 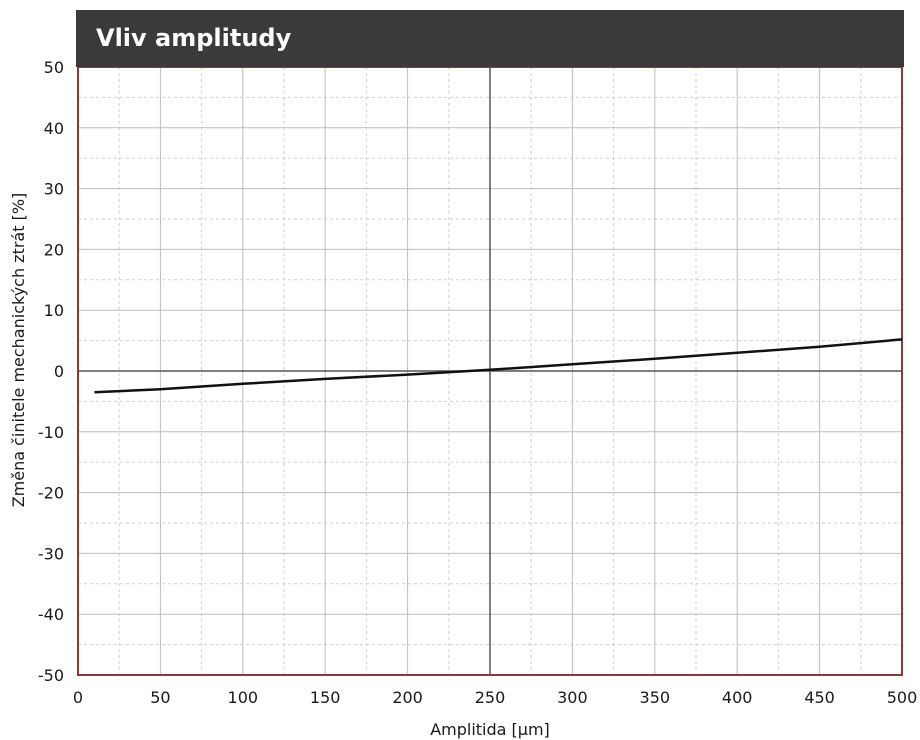 I want to click on x-tick-label: 450, so click(x=819, y=697).